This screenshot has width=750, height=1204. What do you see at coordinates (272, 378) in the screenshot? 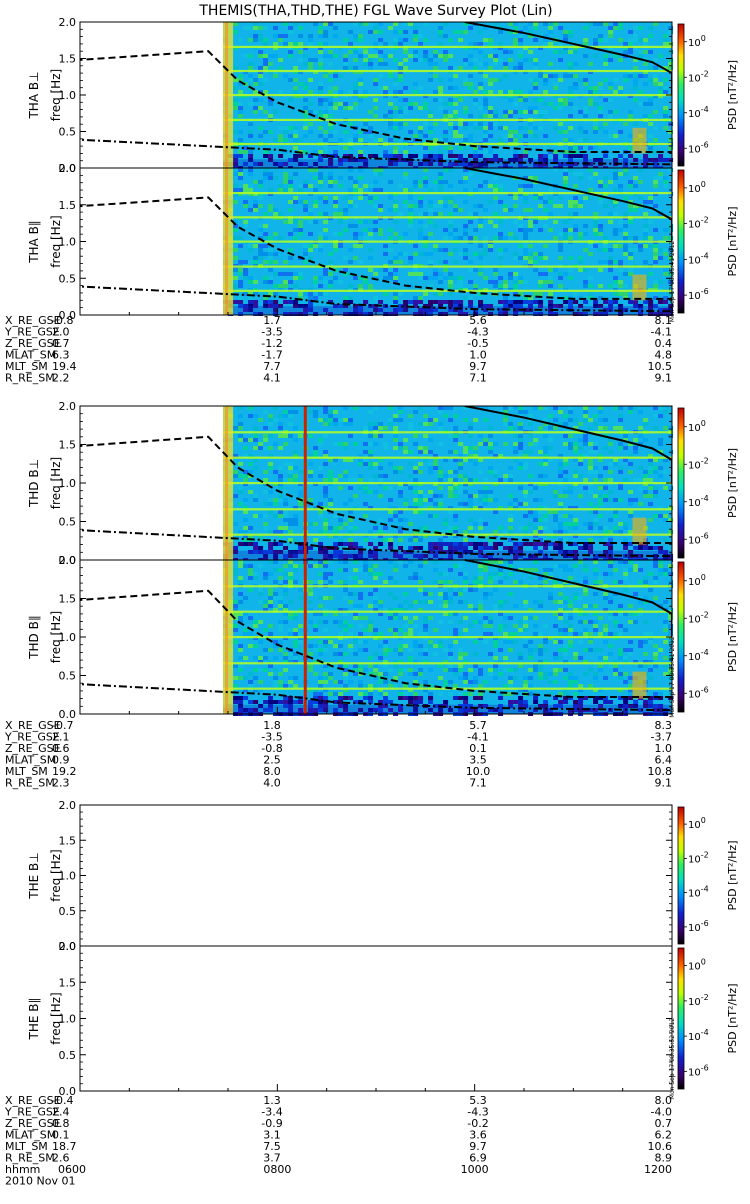
I see `ephemeris-value: 4.1` at bounding box center [272, 378].